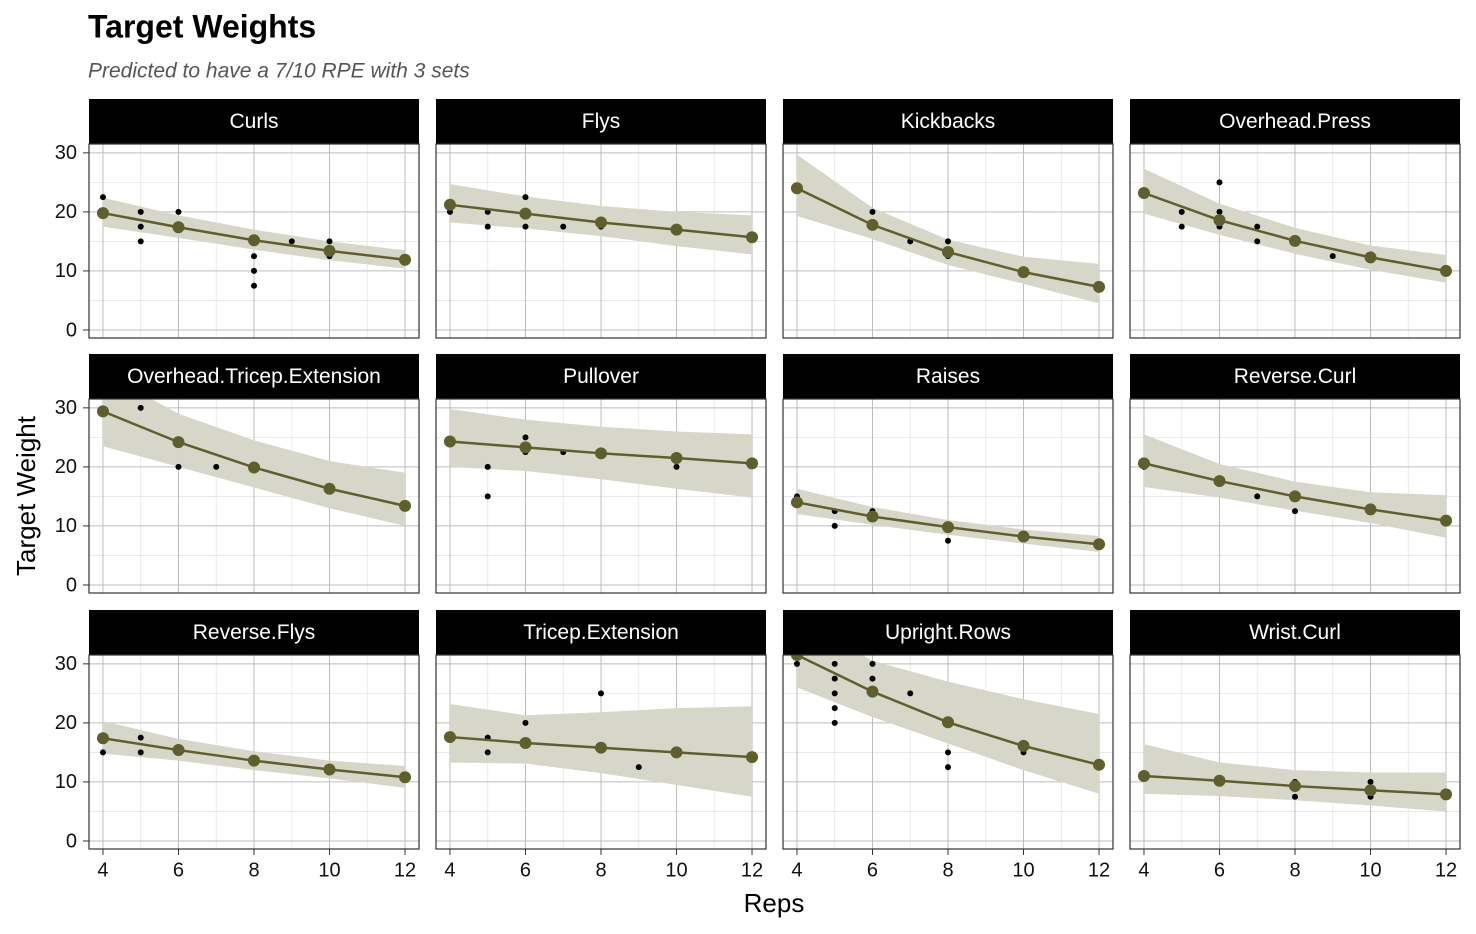 The image size is (1476, 934). I want to click on chart-subtitle: Predicted to have a 7/10 RPE with 3 sets, so click(279, 71).